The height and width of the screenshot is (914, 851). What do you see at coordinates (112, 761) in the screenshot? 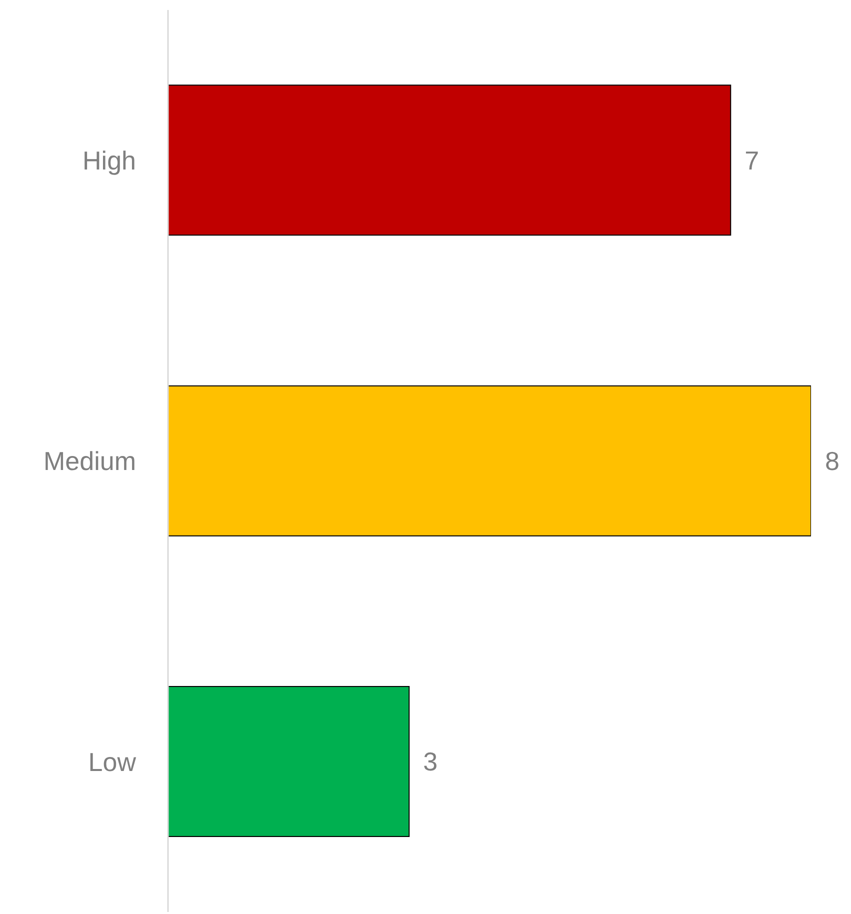
I see `y-tick-label: Low` at bounding box center [112, 761].